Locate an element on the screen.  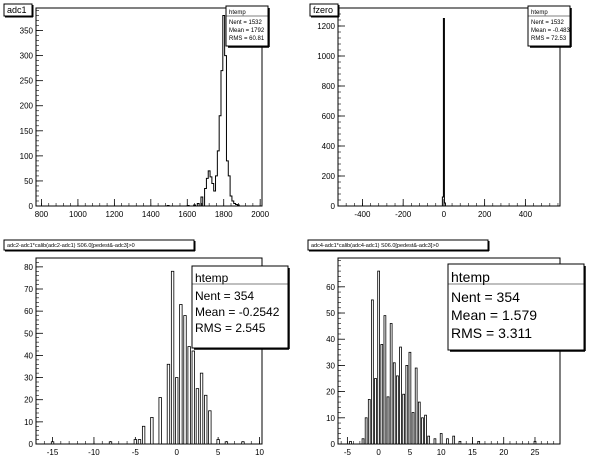
y-tick-label: 80 is located at coordinates (28, 267).